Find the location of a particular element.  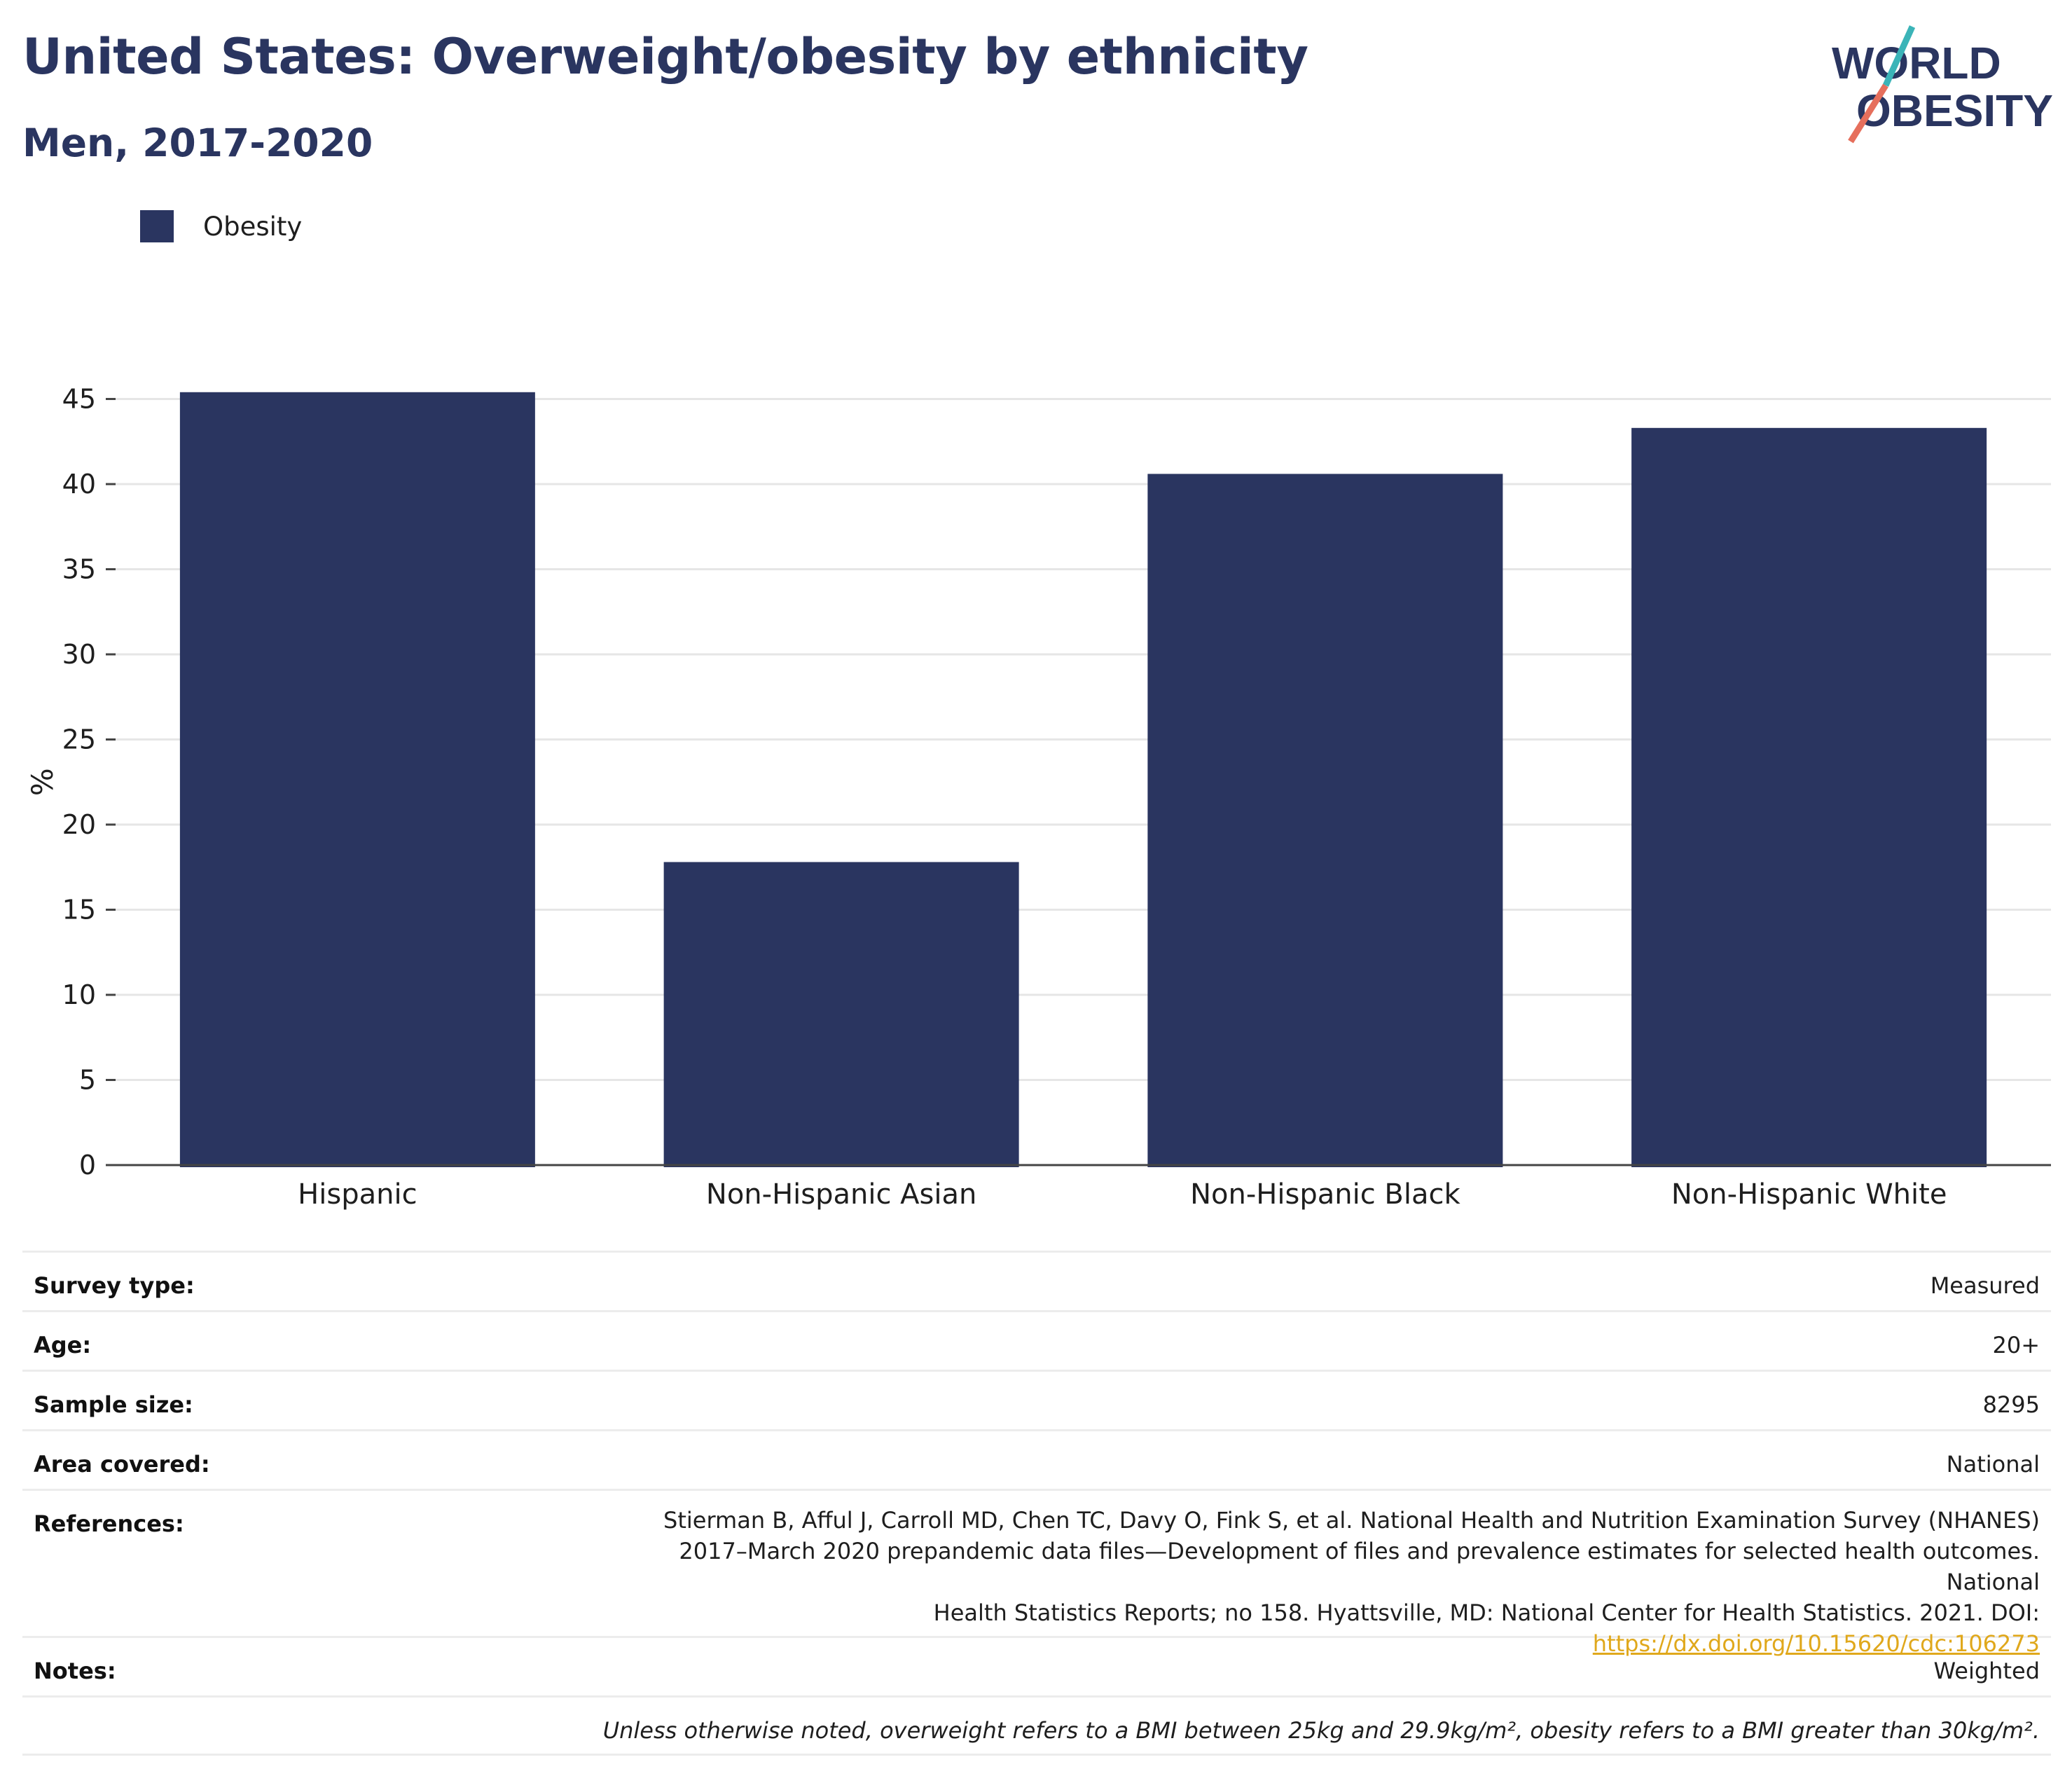

y-tick-labels: 0 5 10 15 20 25 30 35 40 45 is located at coordinates (79, 782).